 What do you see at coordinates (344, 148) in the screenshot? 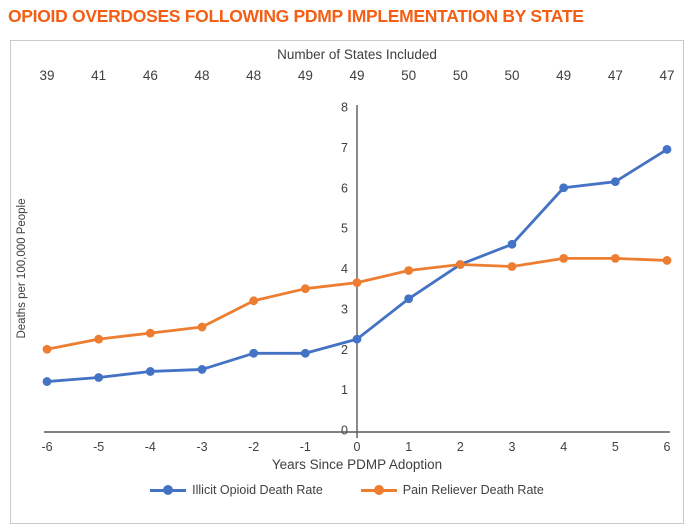
I see `y-tick-label: 7` at bounding box center [344, 148].